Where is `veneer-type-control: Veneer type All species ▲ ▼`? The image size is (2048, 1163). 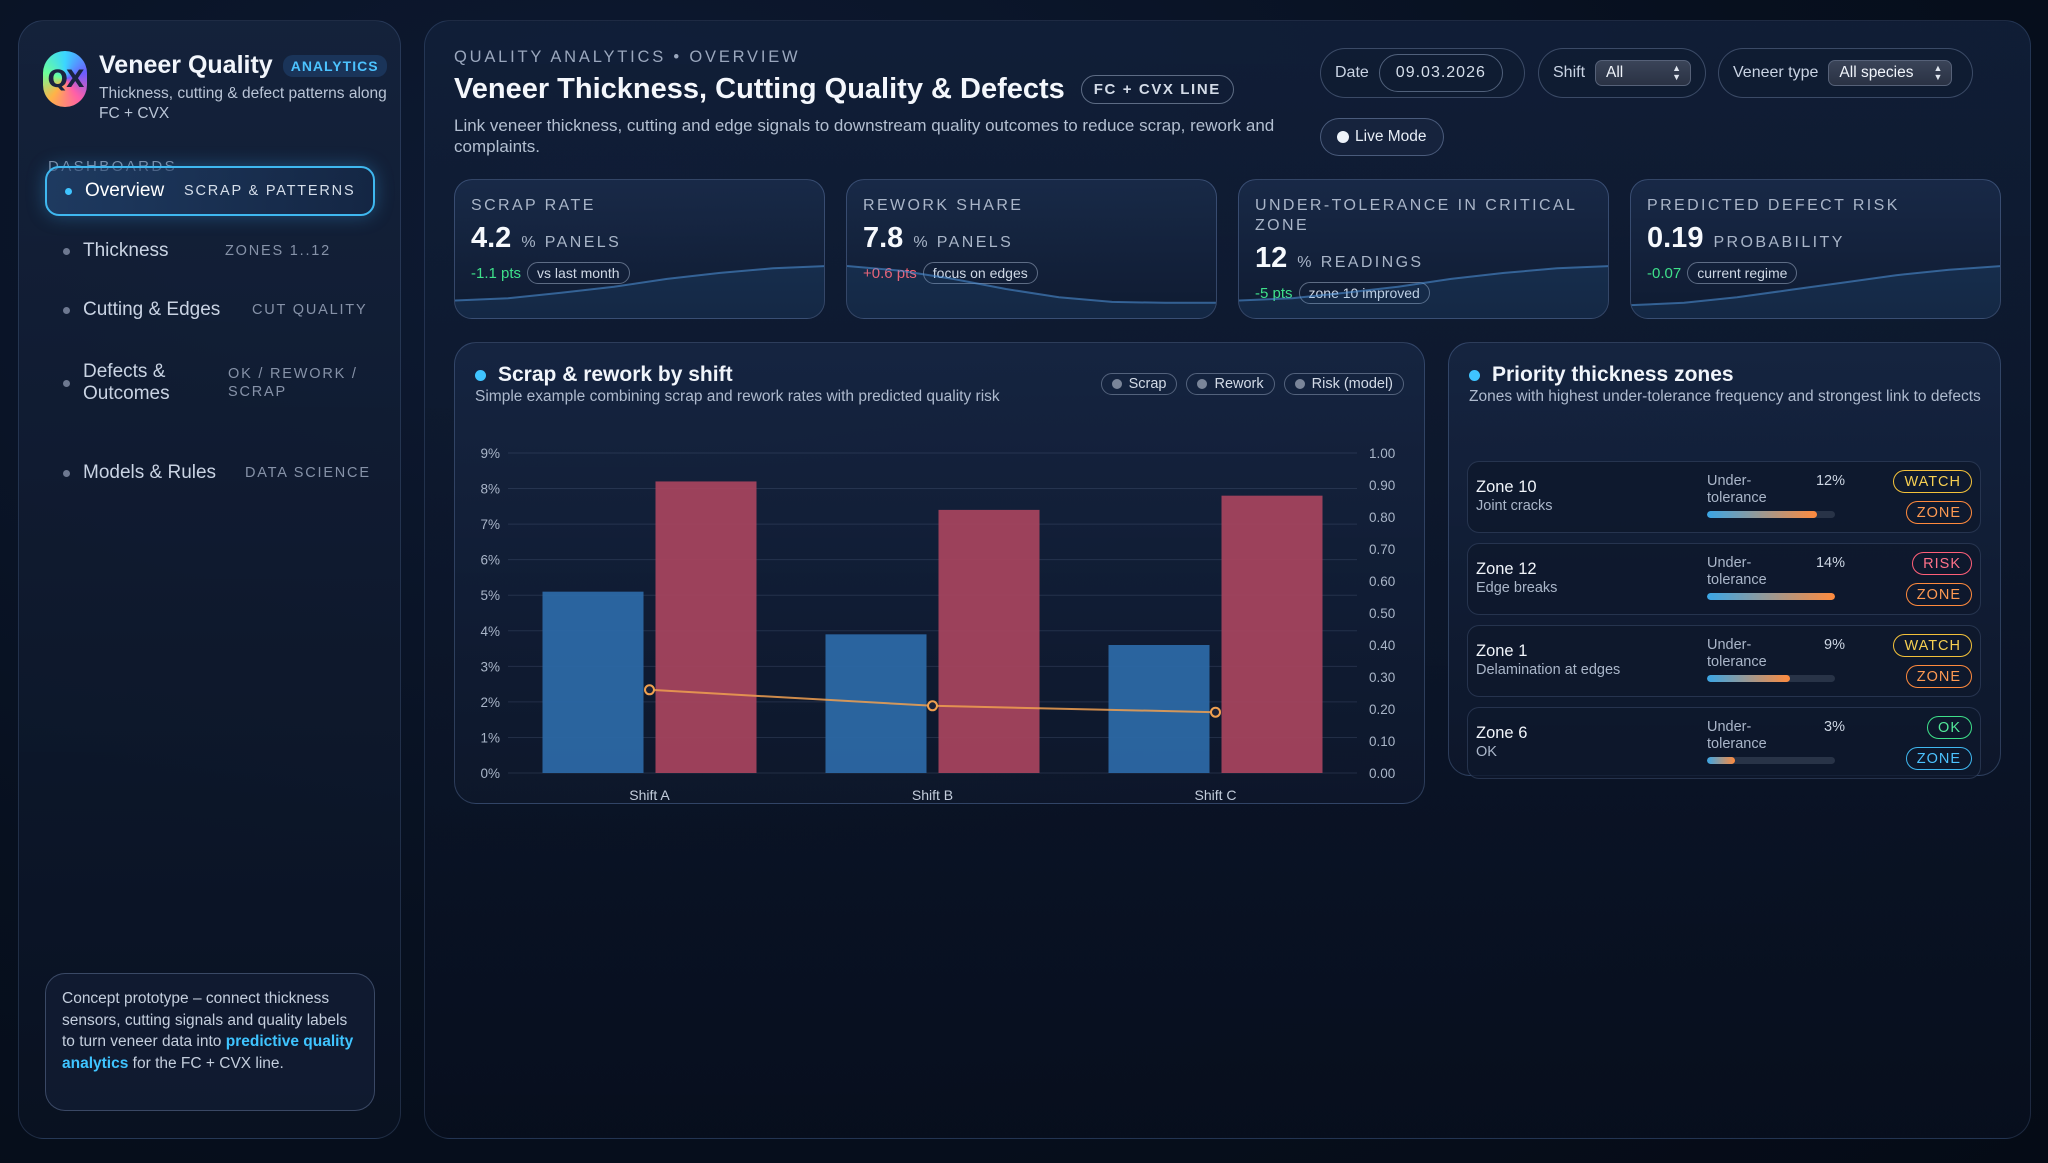
veneer-type-control: Veneer type All species ▲ ▼ is located at coordinates (1845, 73).